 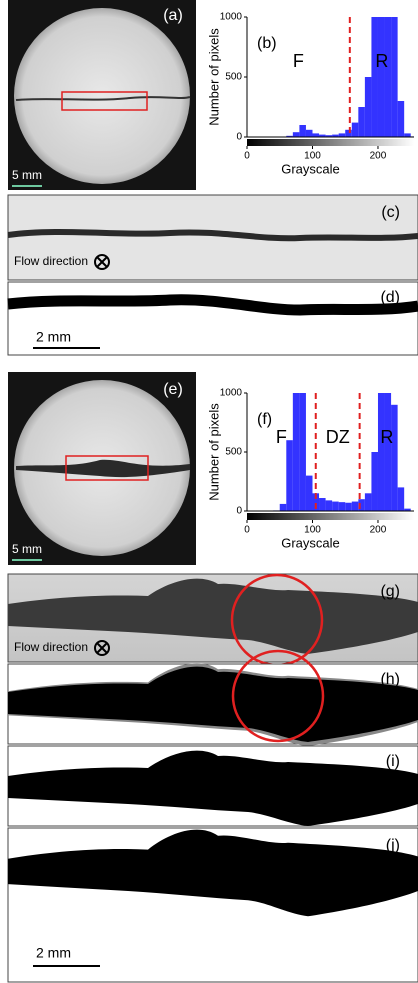 What do you see at coordinates (390, 679) in the screenshot?
I see `panel-label: (h)` at bounding box center [390, 679].